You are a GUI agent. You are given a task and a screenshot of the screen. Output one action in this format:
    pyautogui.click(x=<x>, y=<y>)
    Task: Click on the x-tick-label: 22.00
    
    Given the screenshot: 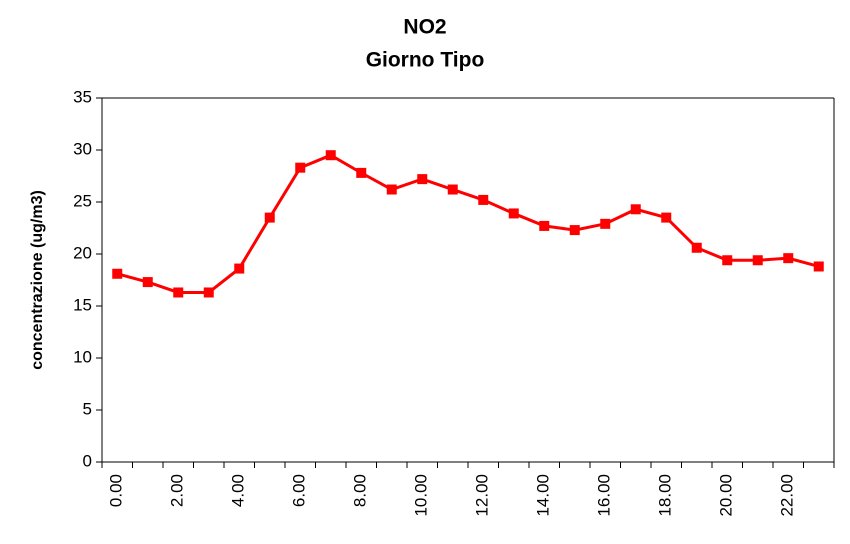 What is the action you would take?
    pyautogui.click(x=787, y=495)
    